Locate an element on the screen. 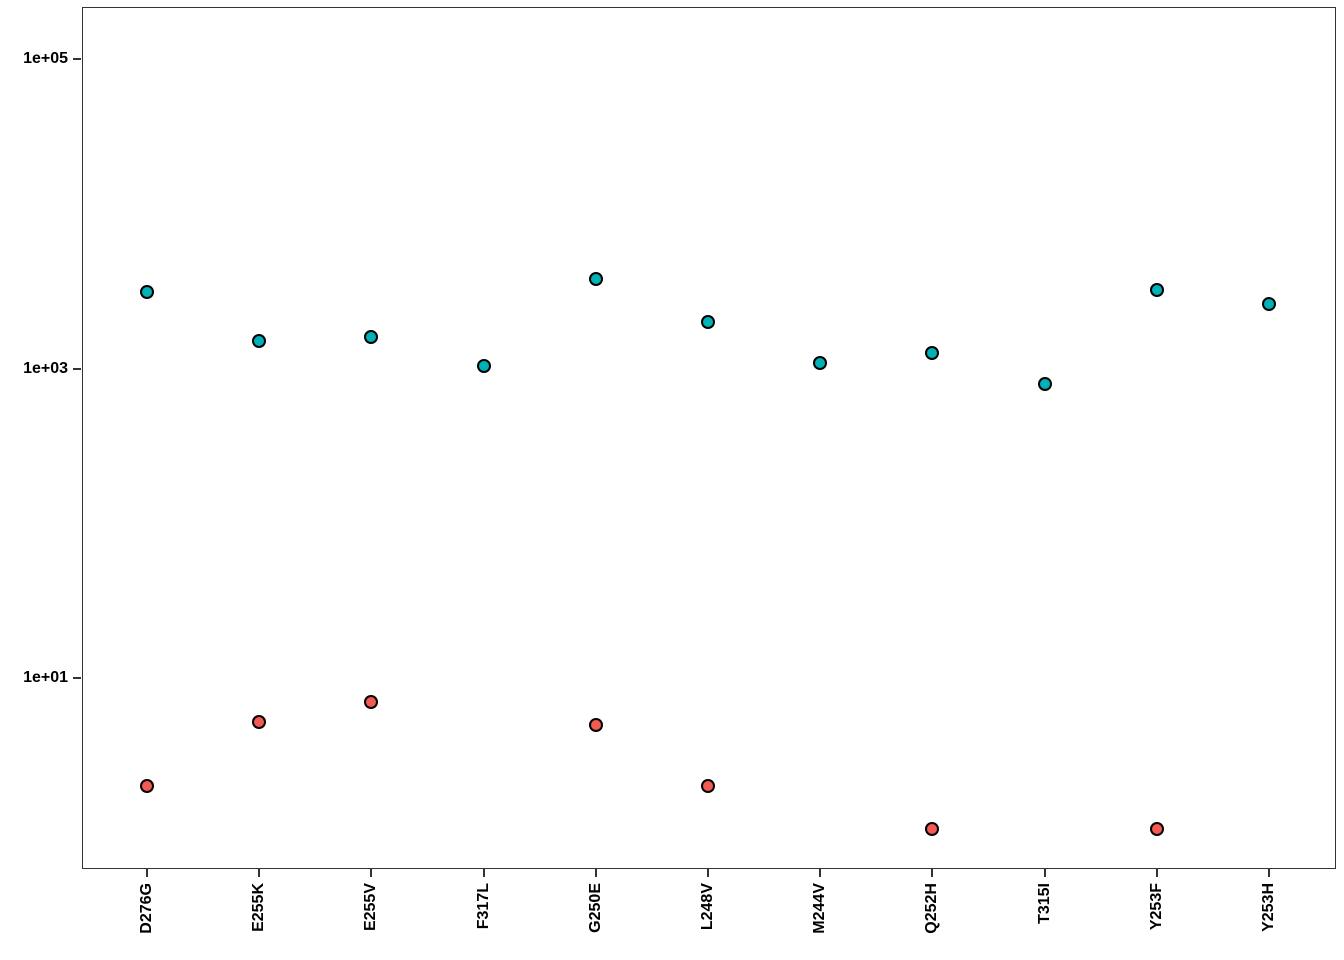 The width and height of the screenshot is (1344, 960). x-axis-tick-label: L248V is located at coordinates (707, 907).